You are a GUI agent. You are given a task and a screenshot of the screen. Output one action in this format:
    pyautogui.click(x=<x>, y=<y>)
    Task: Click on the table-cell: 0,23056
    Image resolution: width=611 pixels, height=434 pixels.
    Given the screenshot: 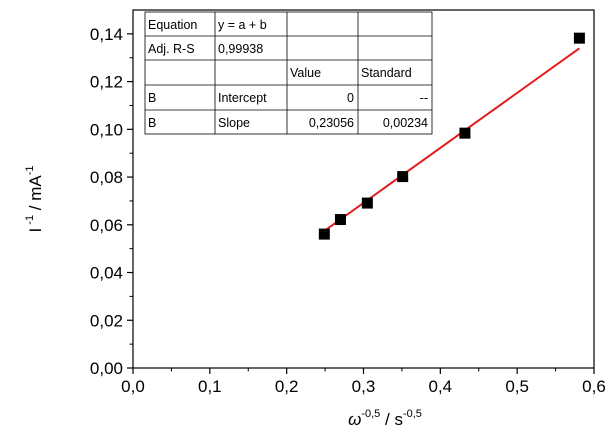 What is the action you would take?
    pyautogui.click(x=331, y=123)
    